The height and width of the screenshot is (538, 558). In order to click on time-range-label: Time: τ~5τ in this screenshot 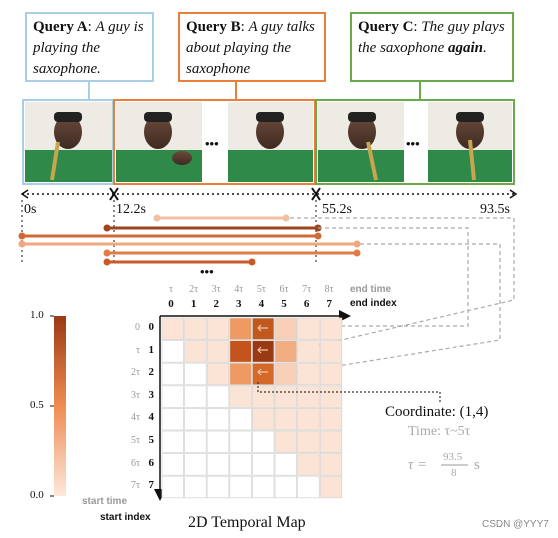, I will do `click(439, 431)`.